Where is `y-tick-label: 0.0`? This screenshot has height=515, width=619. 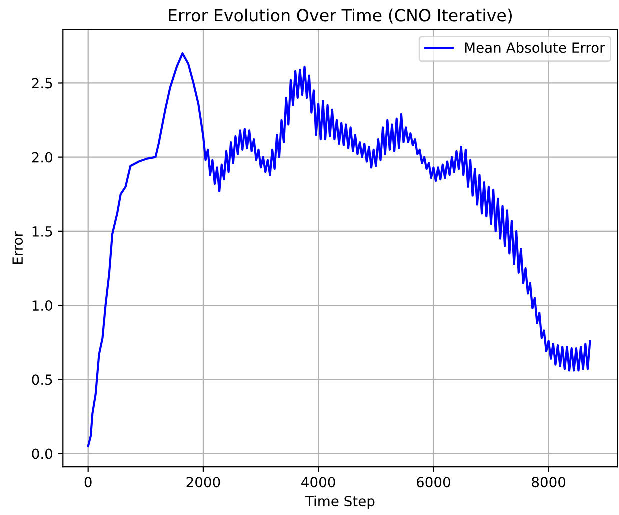 y-tick-label: 0.0 is located at coordinates (42, 454).